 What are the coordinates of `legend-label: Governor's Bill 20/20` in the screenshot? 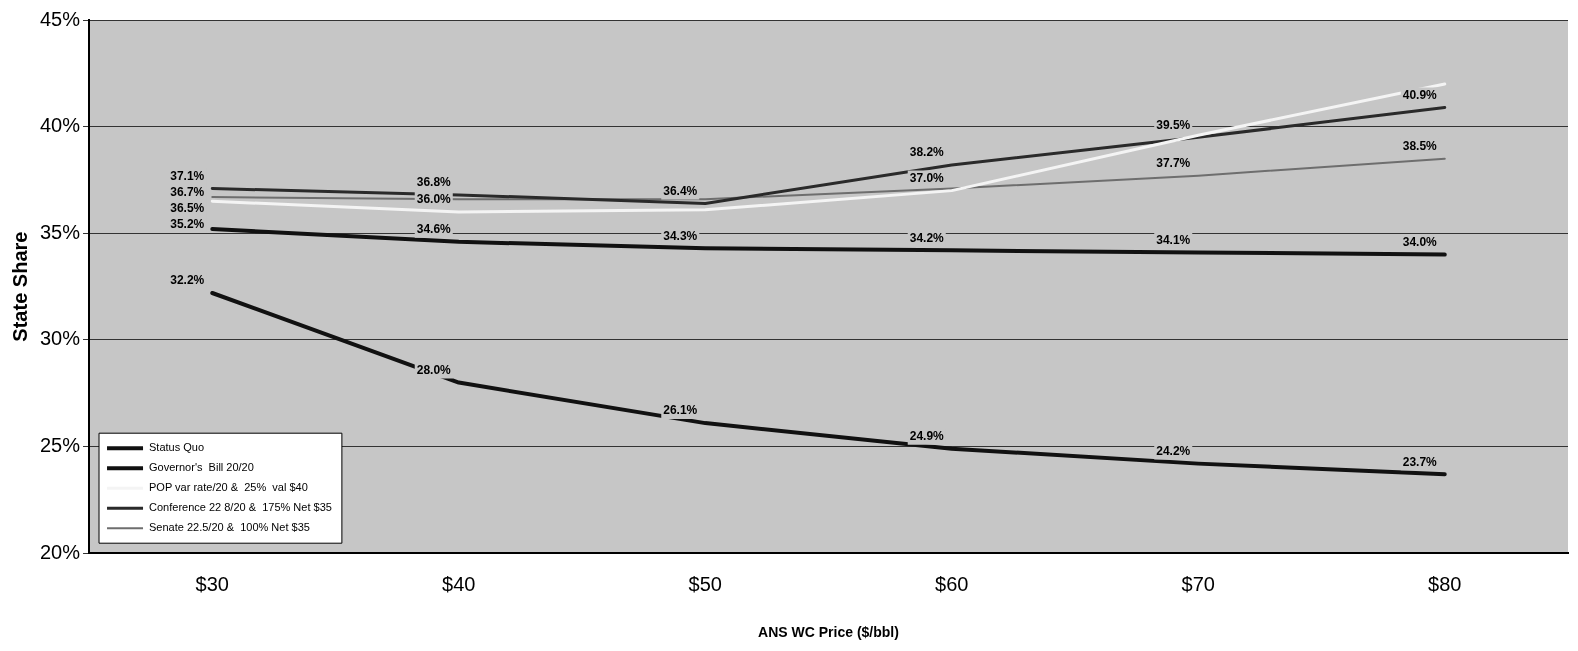 It's located at (201, 467).